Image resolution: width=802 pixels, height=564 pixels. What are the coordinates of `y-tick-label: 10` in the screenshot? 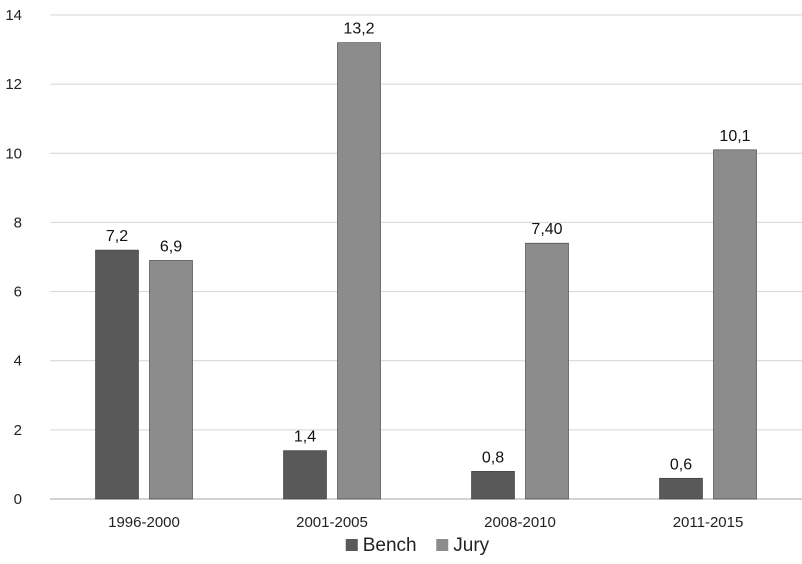 It's located at (13, 153).